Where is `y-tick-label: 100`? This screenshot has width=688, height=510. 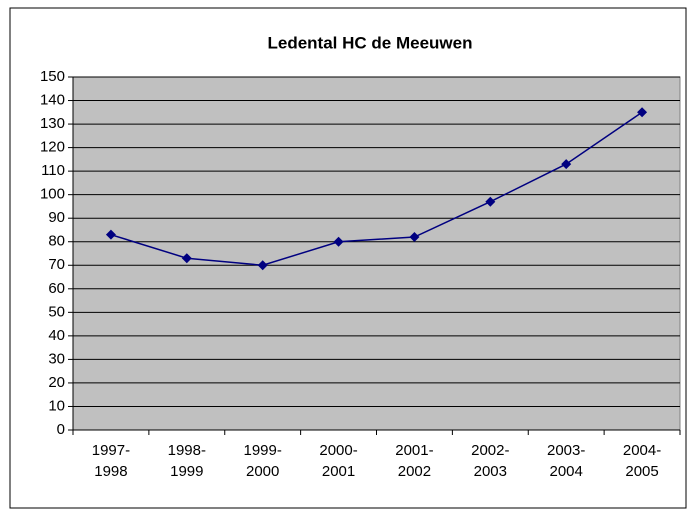 y-tick-label: 100 is located at coordinates (52, 194).